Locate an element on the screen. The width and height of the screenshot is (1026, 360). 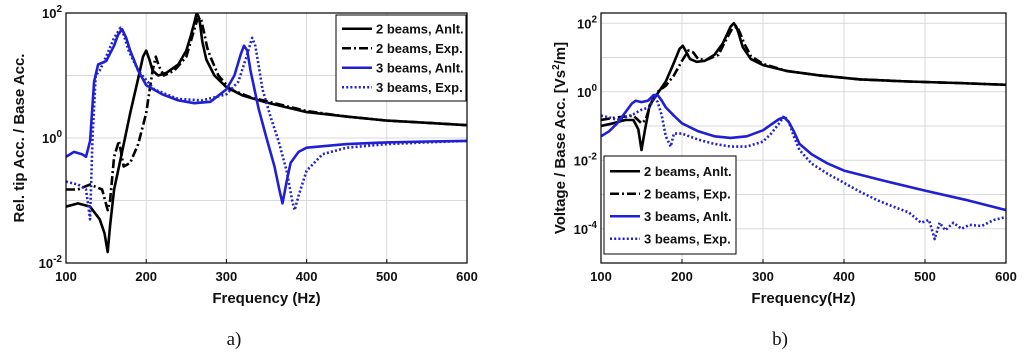
y-tick-label: 10⁻⁴ is located at coordinates (586, 228).